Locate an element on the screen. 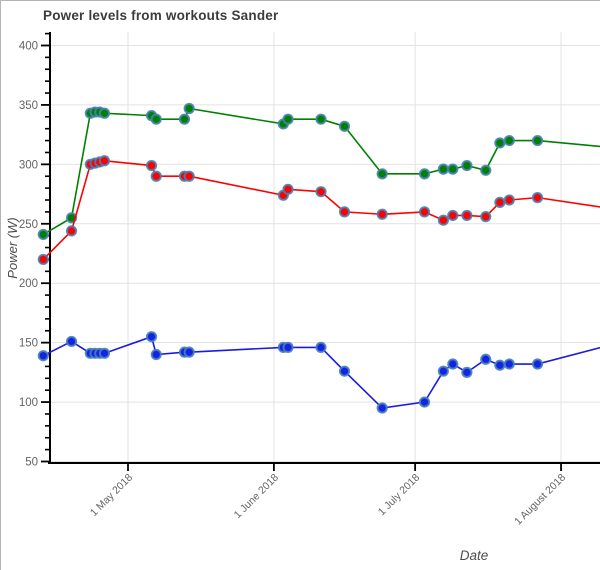 The image size is (600, 570). y-tick-label: 100 is located at coordinates (28, 403).